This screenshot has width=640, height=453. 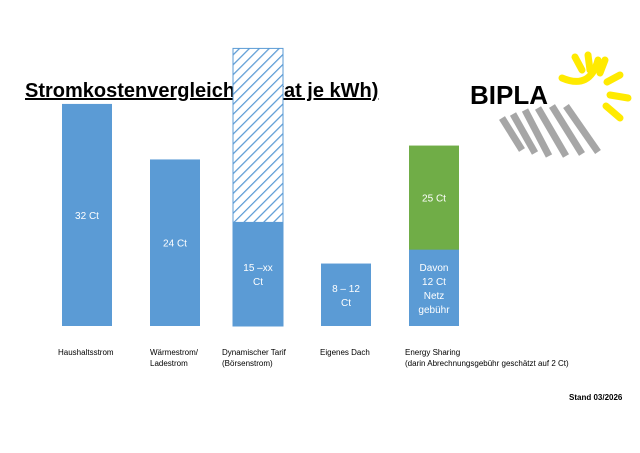 What do you see at coordinates (247, 363) in the screenshot?
I see `x-tick-label: (Börsenstrom)` at bounding box center [247, 363].